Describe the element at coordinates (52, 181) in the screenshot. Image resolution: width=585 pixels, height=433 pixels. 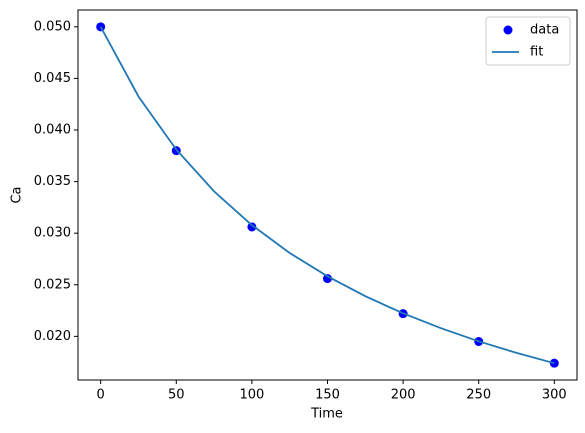
I see `y-tick-label: 0.035` at that location.